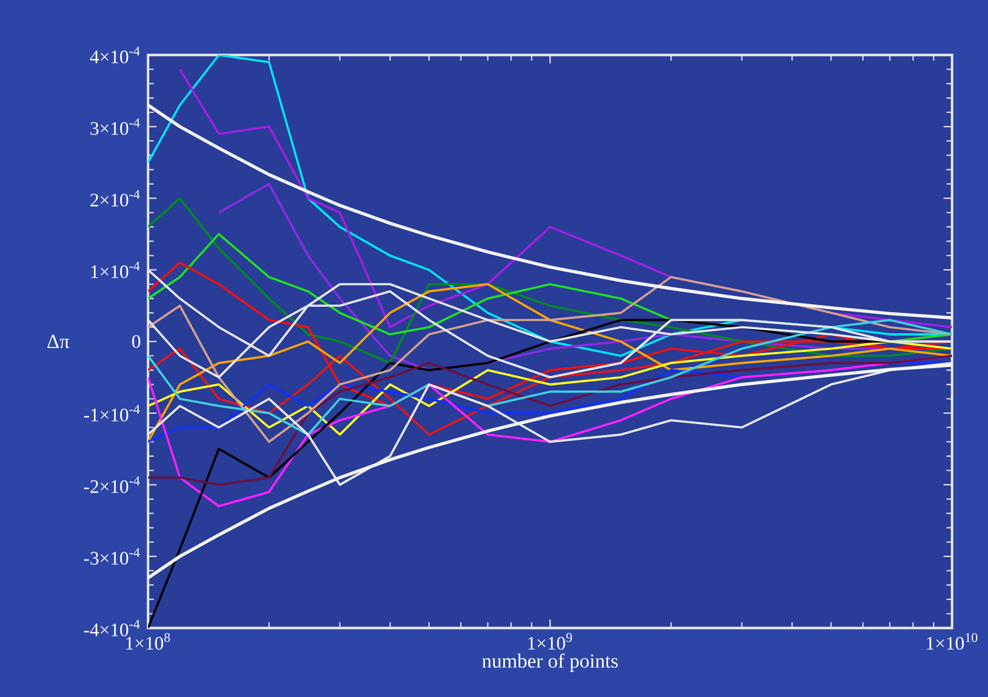 The width and height of the screenshot is (988, 697). What do you see at coordinates (58, 341) in the screenshot?
I see `y-axis-title: Δπ` at bounding box center [58, 341].